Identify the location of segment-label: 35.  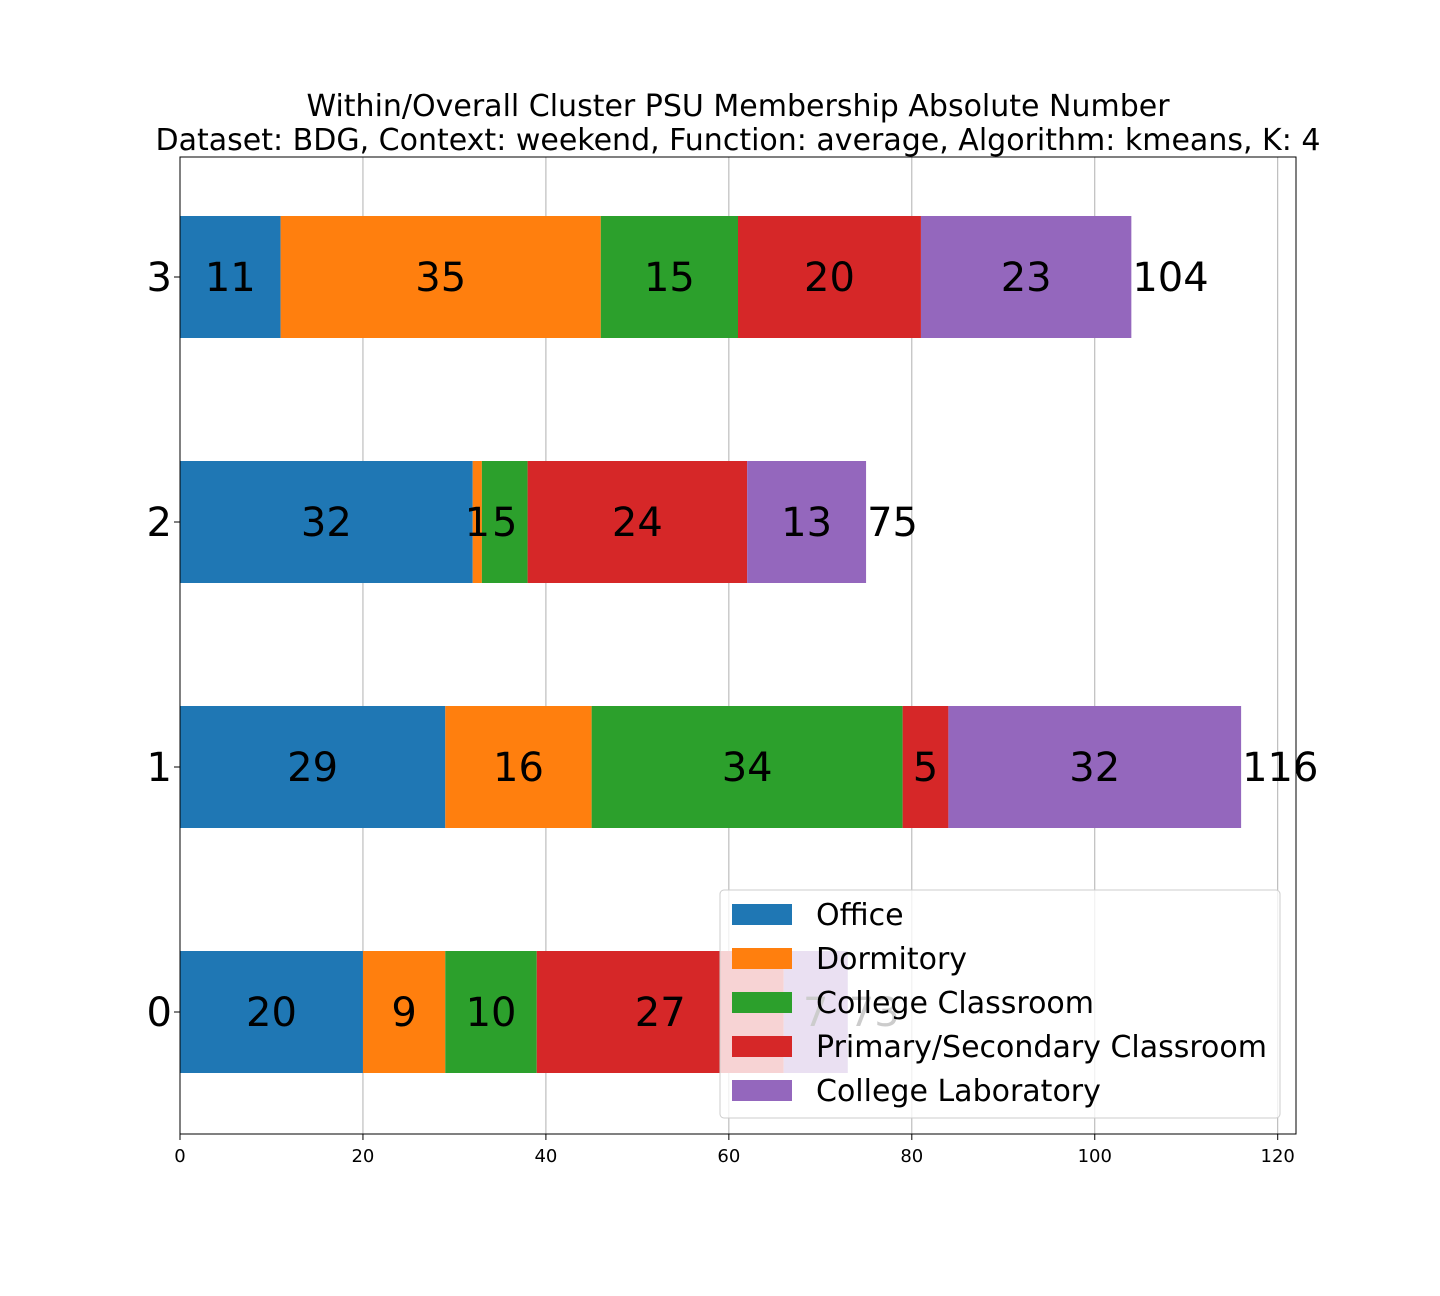
(440, 278).